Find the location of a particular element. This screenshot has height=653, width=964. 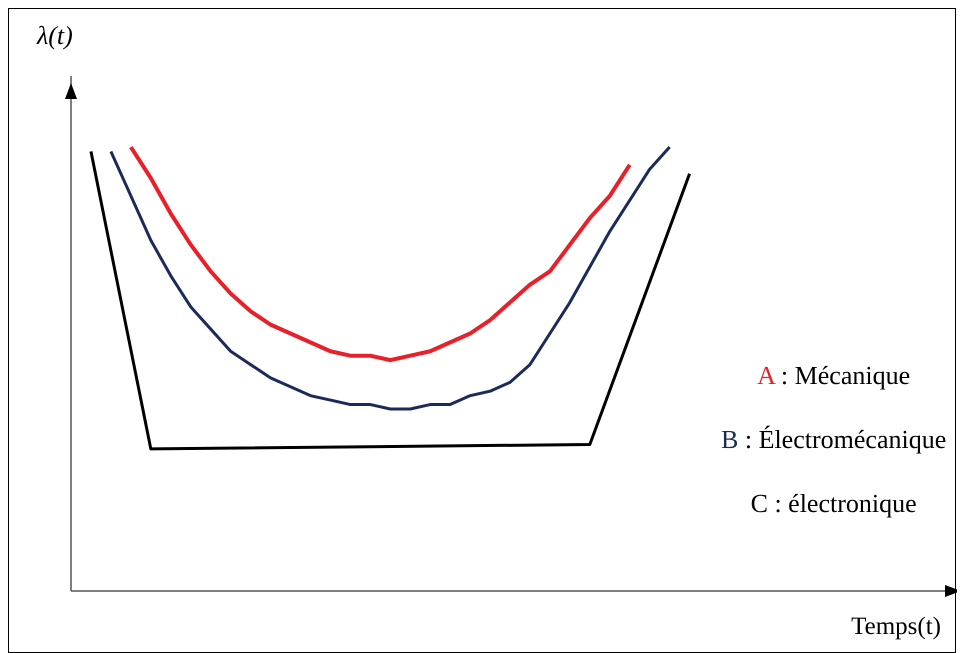

y-axis-title: λ(t) is located at coordinates (55, 36).